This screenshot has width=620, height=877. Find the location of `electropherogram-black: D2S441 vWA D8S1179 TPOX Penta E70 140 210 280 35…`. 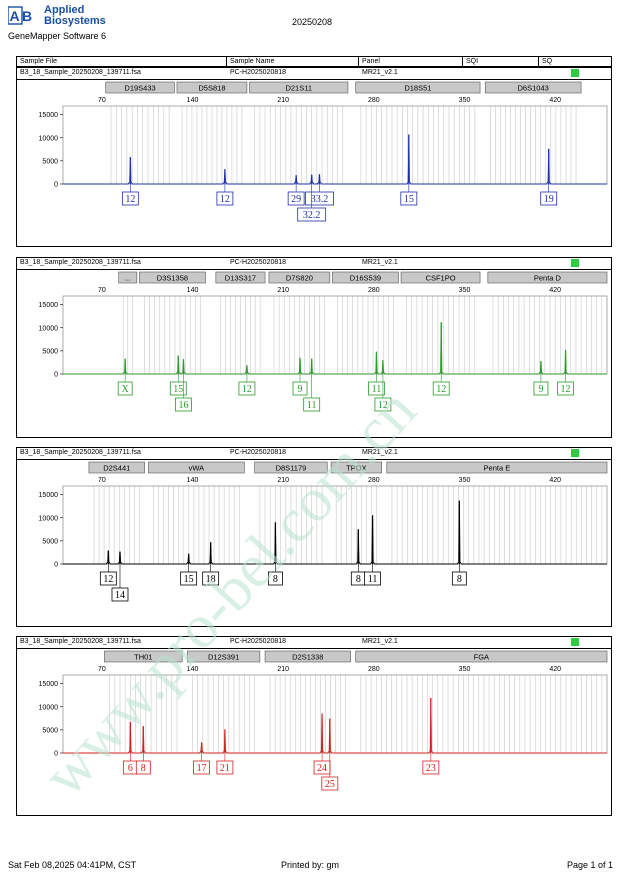

electropherogram-black: D2S441 vWA D8S1179 TPOX Penta E70 140 210 280 35… is located at coordinates (323, 531).